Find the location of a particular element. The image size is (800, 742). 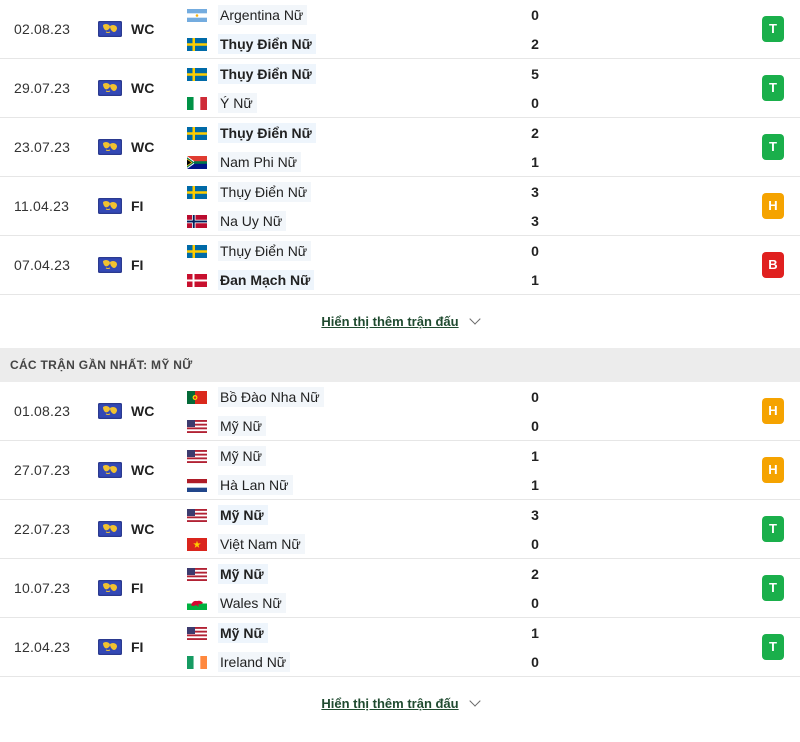

vietnam-flag-icon is located at coordinates (197, 544).